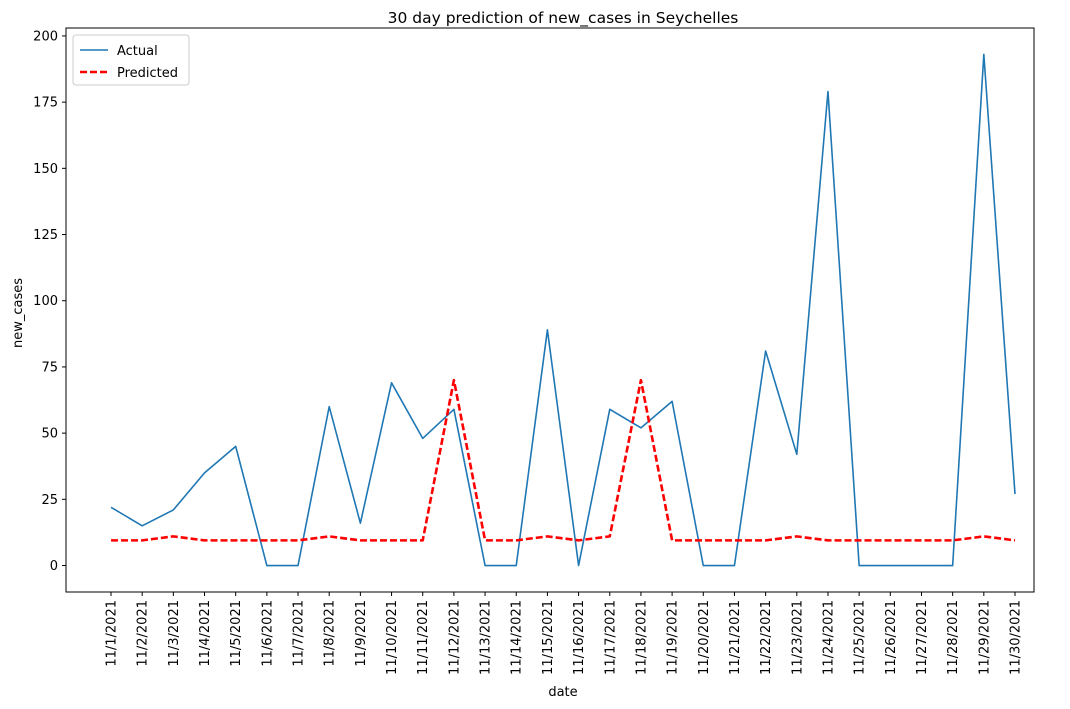 The image size is (1070, 709). What do you see at coordinates (236, 633) in the screenshot?
I see `x-tick-label: 11/5/2021` at bounding box center [236, 633].